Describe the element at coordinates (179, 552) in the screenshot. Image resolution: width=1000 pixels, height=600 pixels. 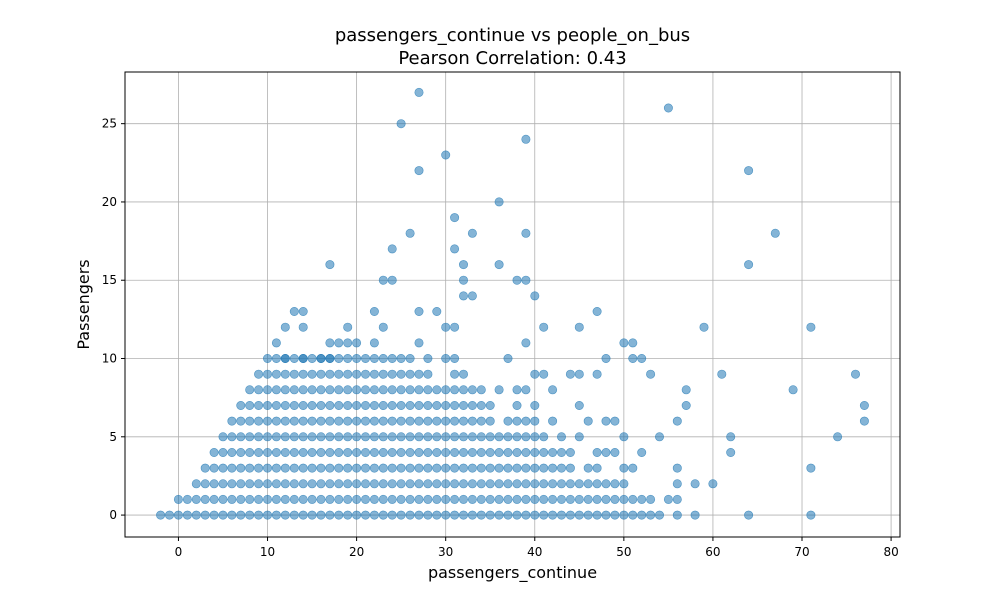
I see `x-tick-label: 0` at that location.